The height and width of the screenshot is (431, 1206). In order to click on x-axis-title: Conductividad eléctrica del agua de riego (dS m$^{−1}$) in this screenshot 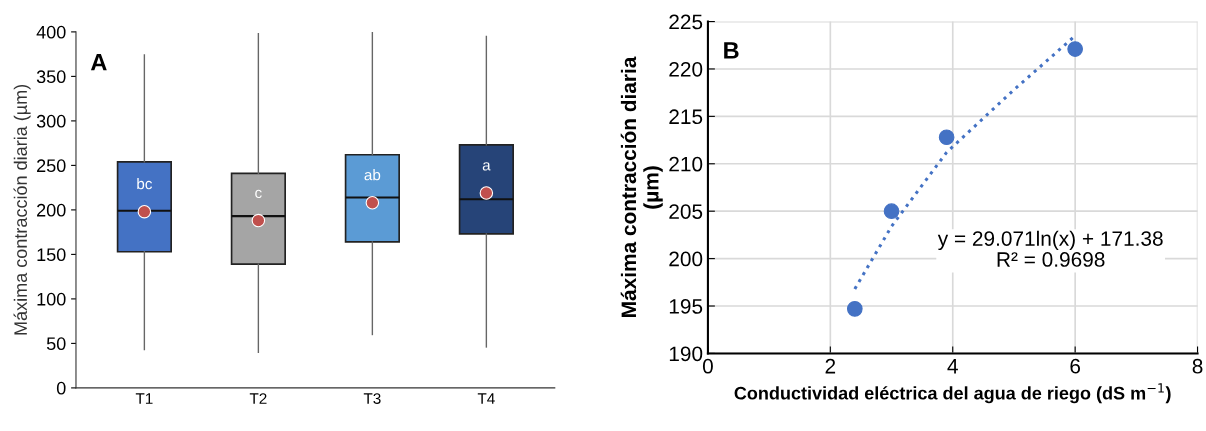, I will do `click(952, 393)`.